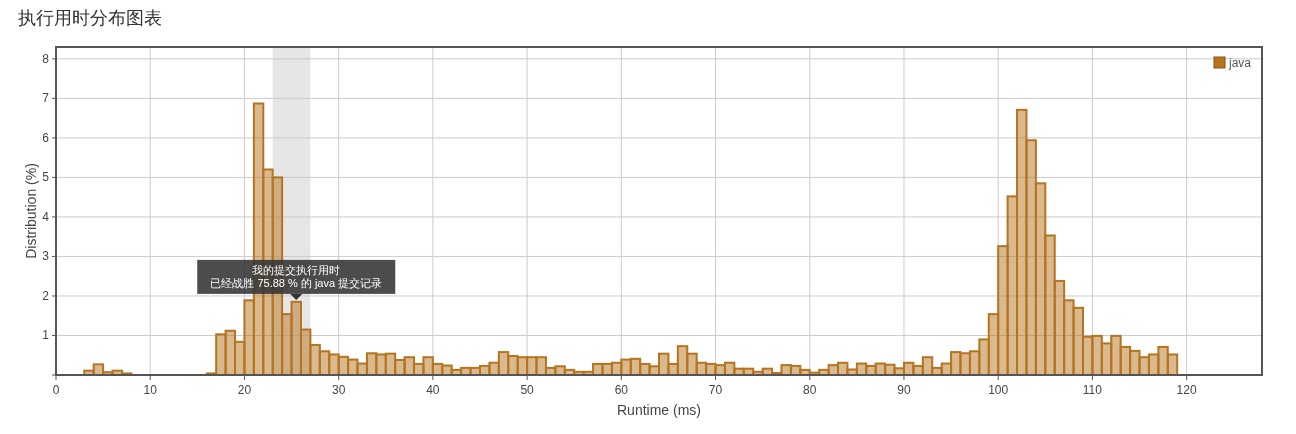  Describe the element at coordinates (296, 269) in the screenshot. I see `annotation: 我的提交执行用时` at that location.